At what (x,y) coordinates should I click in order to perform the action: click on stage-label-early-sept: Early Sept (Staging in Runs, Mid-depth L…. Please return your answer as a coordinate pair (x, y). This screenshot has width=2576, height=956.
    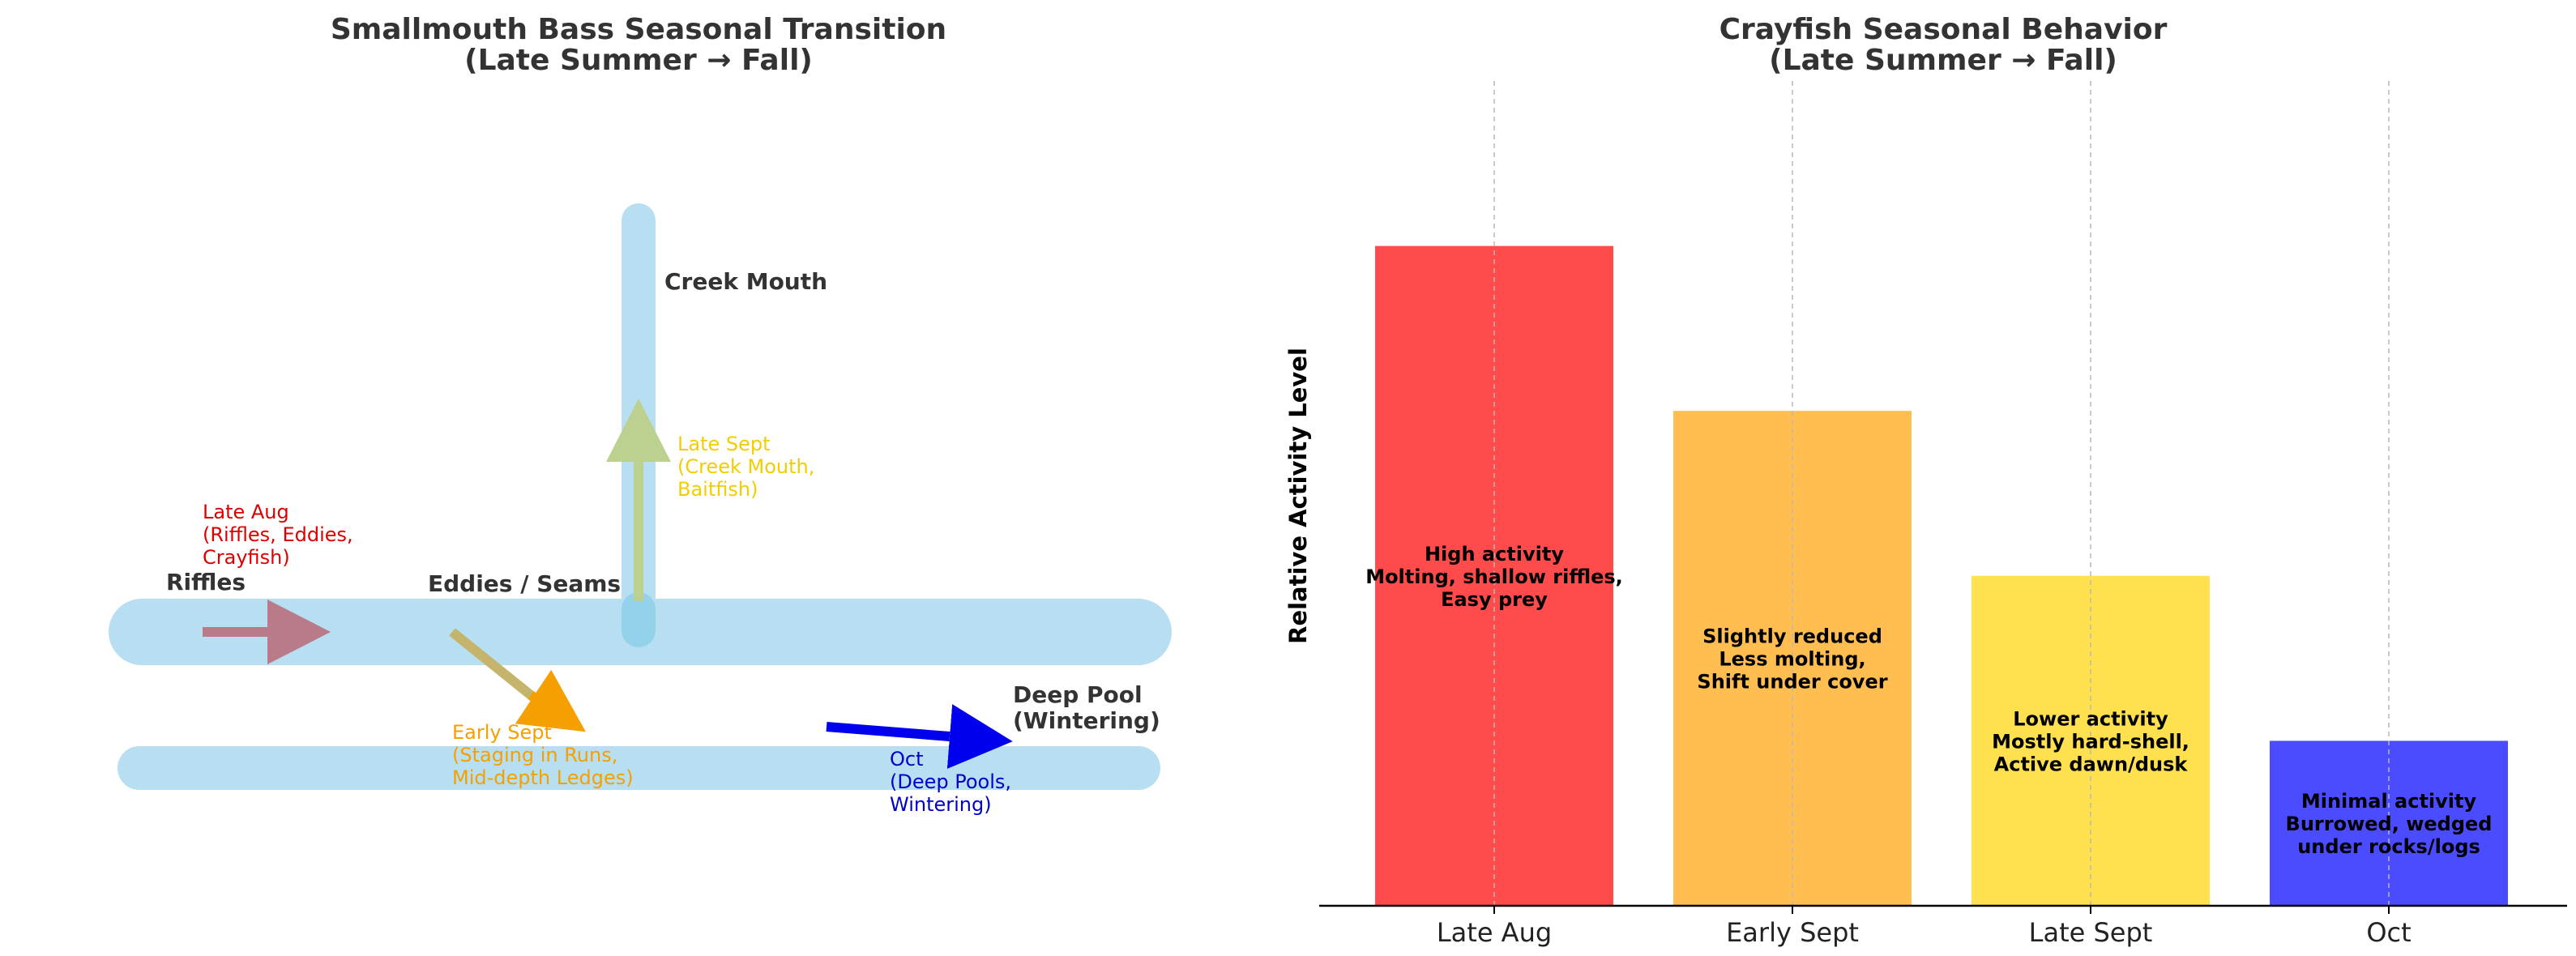
    Looking at the image, I should click on (543, 755).